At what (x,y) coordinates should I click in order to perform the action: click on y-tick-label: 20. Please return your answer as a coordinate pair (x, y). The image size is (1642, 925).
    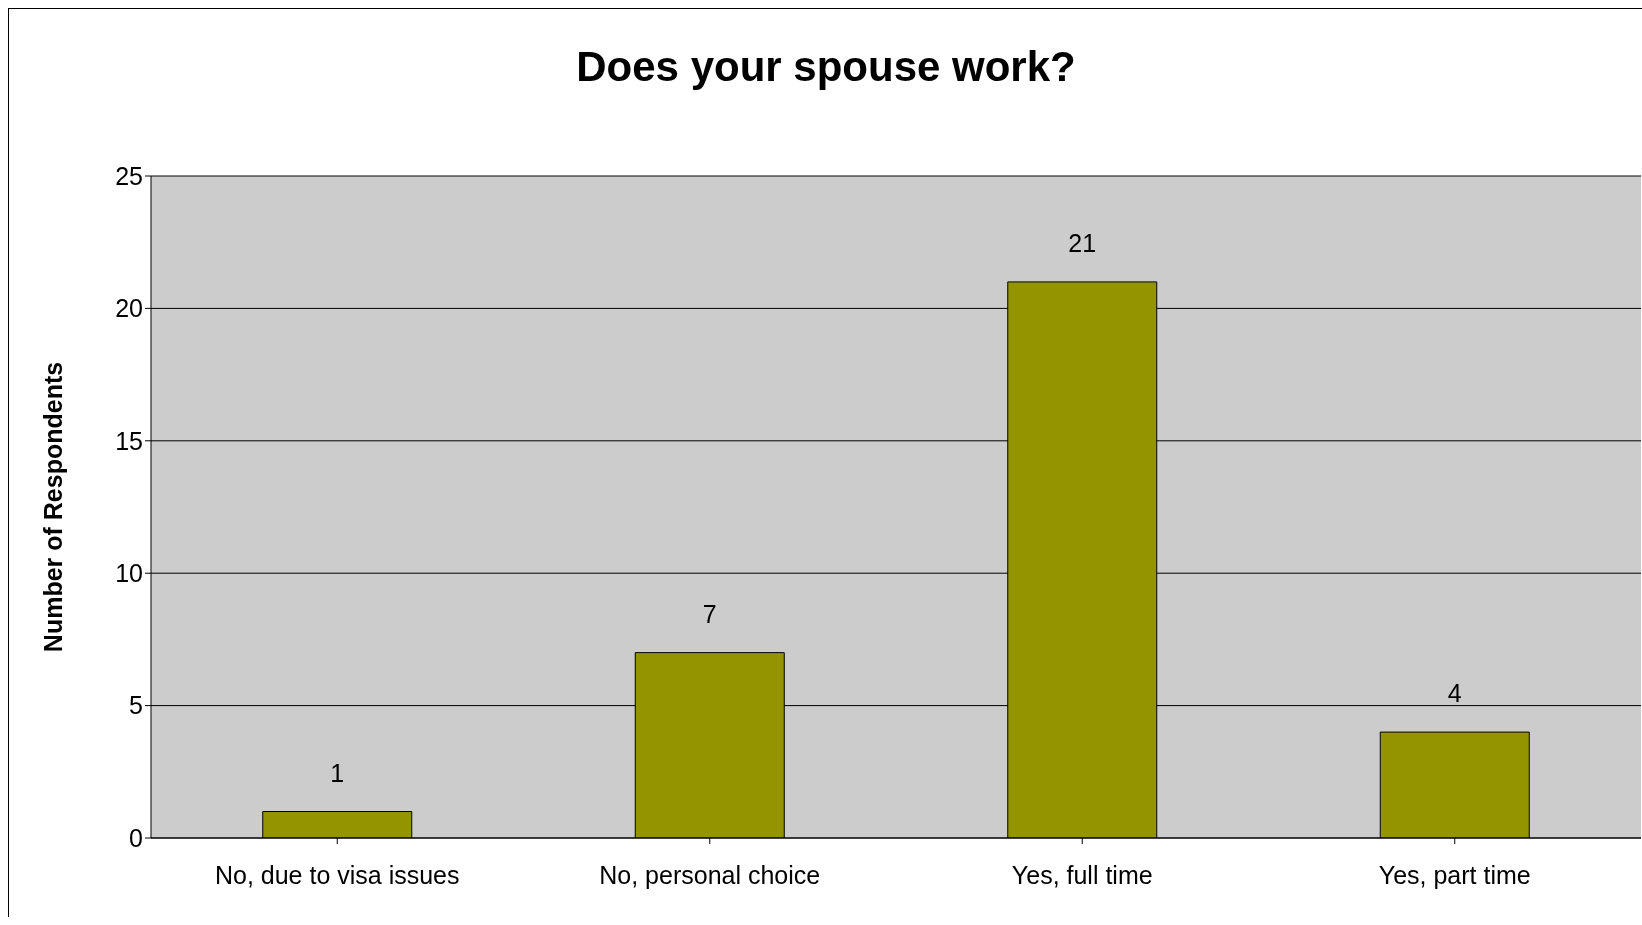
    Looking at the image, I should click on (129, 308).